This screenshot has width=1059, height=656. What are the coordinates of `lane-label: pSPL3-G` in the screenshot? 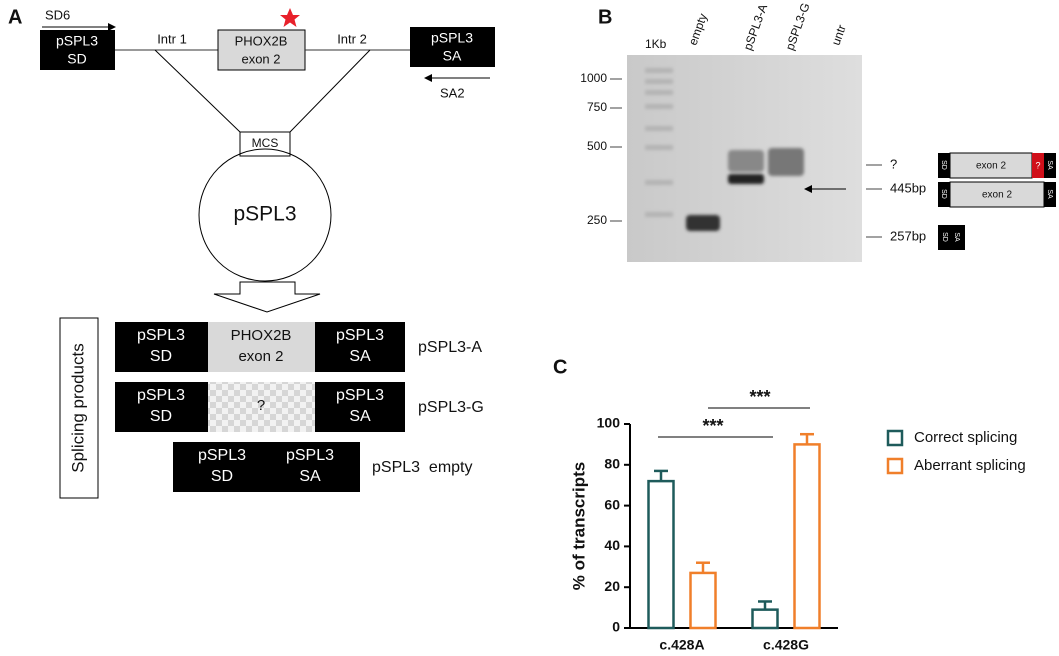 It's located at (798, 26).